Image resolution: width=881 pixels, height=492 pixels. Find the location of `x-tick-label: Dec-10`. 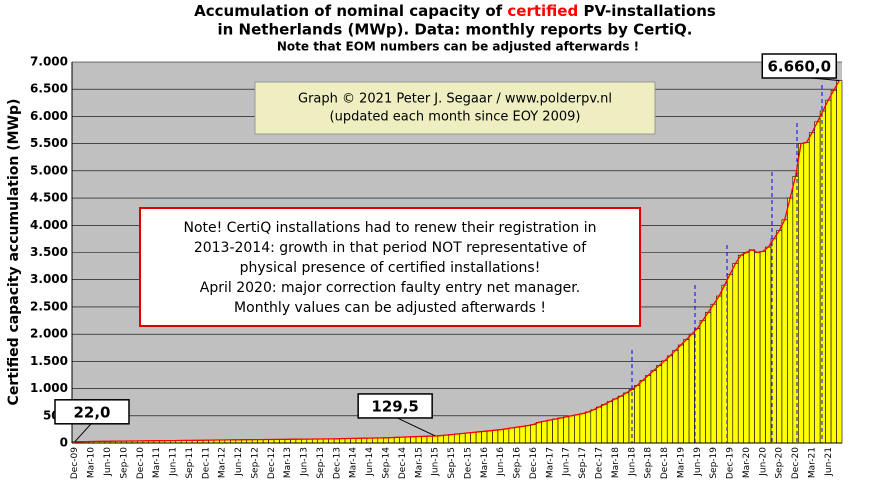

x-tick-label: Dec-10 is located at coordinates (141, 463).